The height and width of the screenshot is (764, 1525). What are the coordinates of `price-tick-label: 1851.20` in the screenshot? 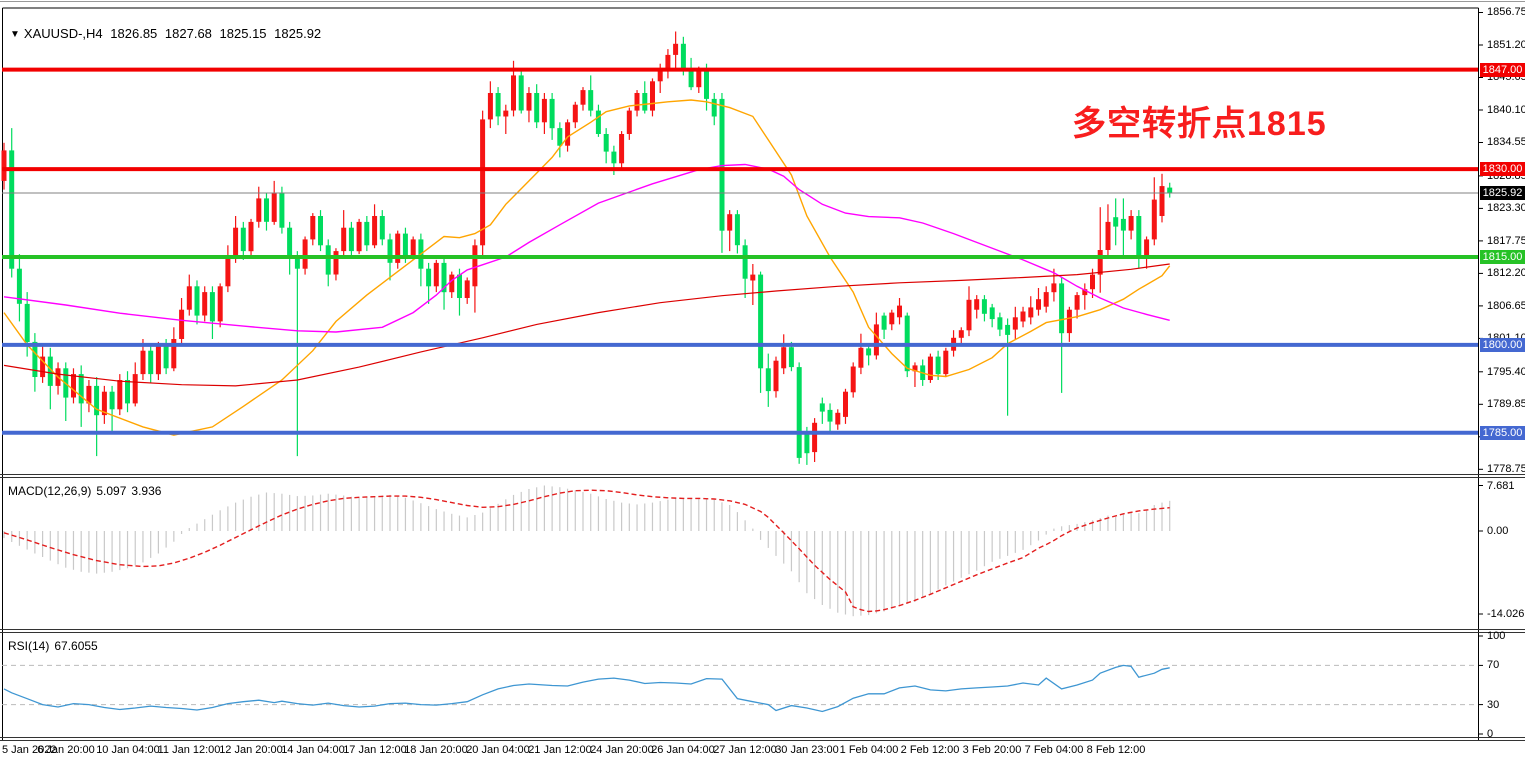 It's located at (1506, 45).